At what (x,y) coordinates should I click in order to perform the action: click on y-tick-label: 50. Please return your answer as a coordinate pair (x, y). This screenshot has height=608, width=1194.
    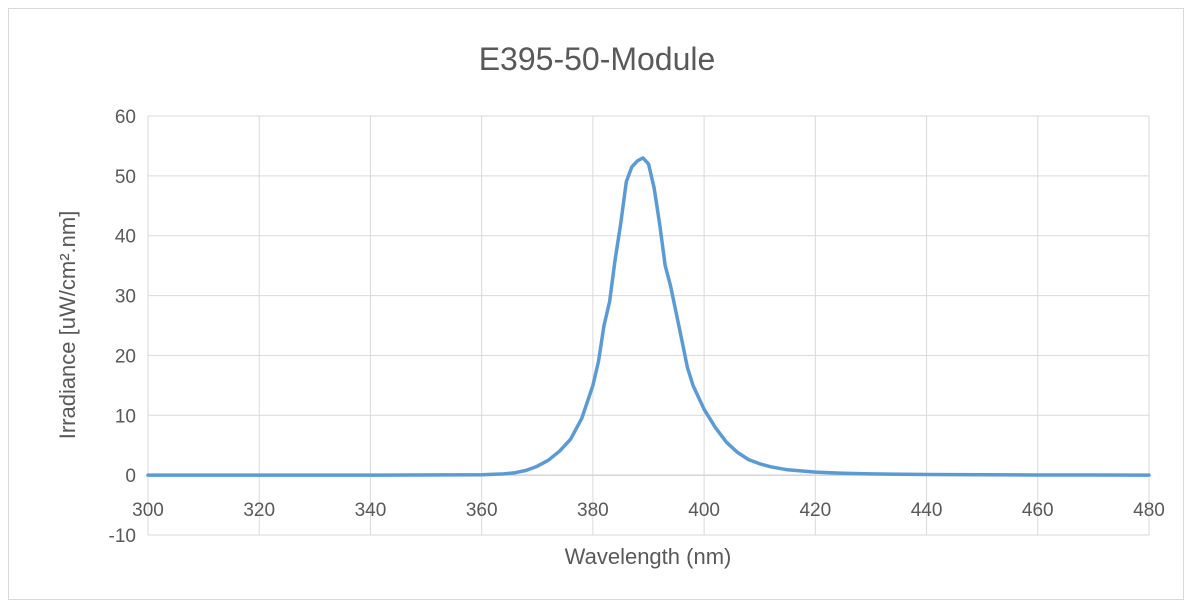
    Looking at the image, I should click on (125, 177).